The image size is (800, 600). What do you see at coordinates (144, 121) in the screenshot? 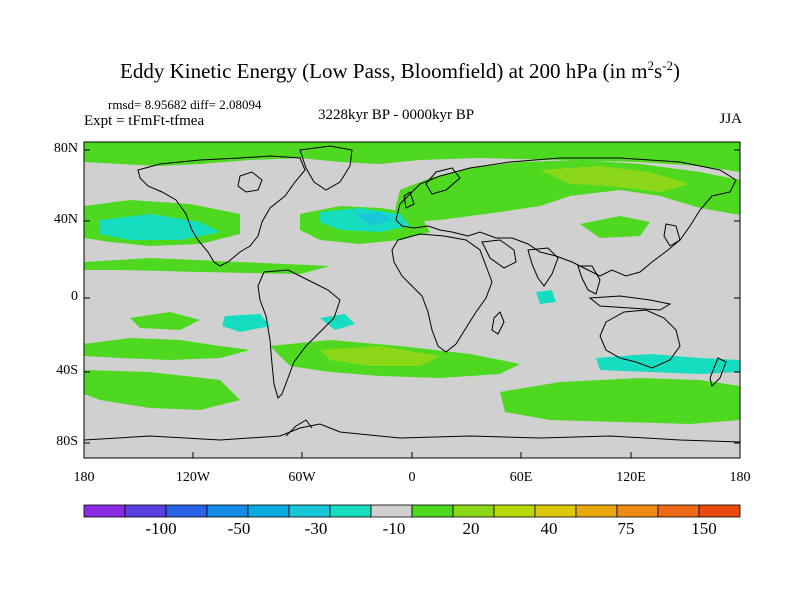
I see `experiment-label: Expt = tFmFt-tfmea` at bounding box center [144, 121].